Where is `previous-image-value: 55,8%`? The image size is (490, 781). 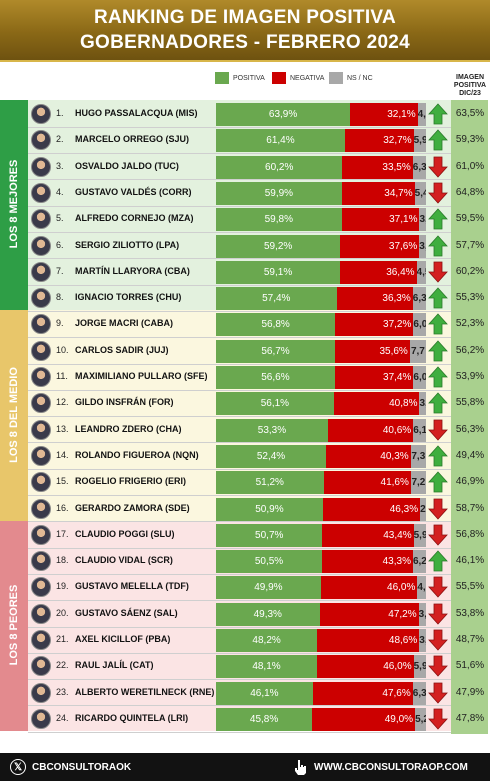
previous-image-value: 55,8% is located at coordinates (470, 403).